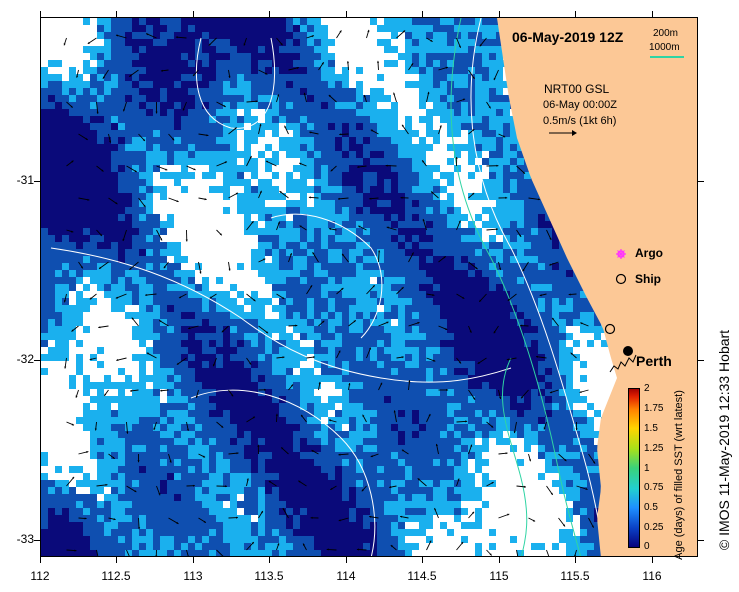  Describe the element at coordinates (610, 329) in the screenshot. I see `ship-marker-icon` at that location.